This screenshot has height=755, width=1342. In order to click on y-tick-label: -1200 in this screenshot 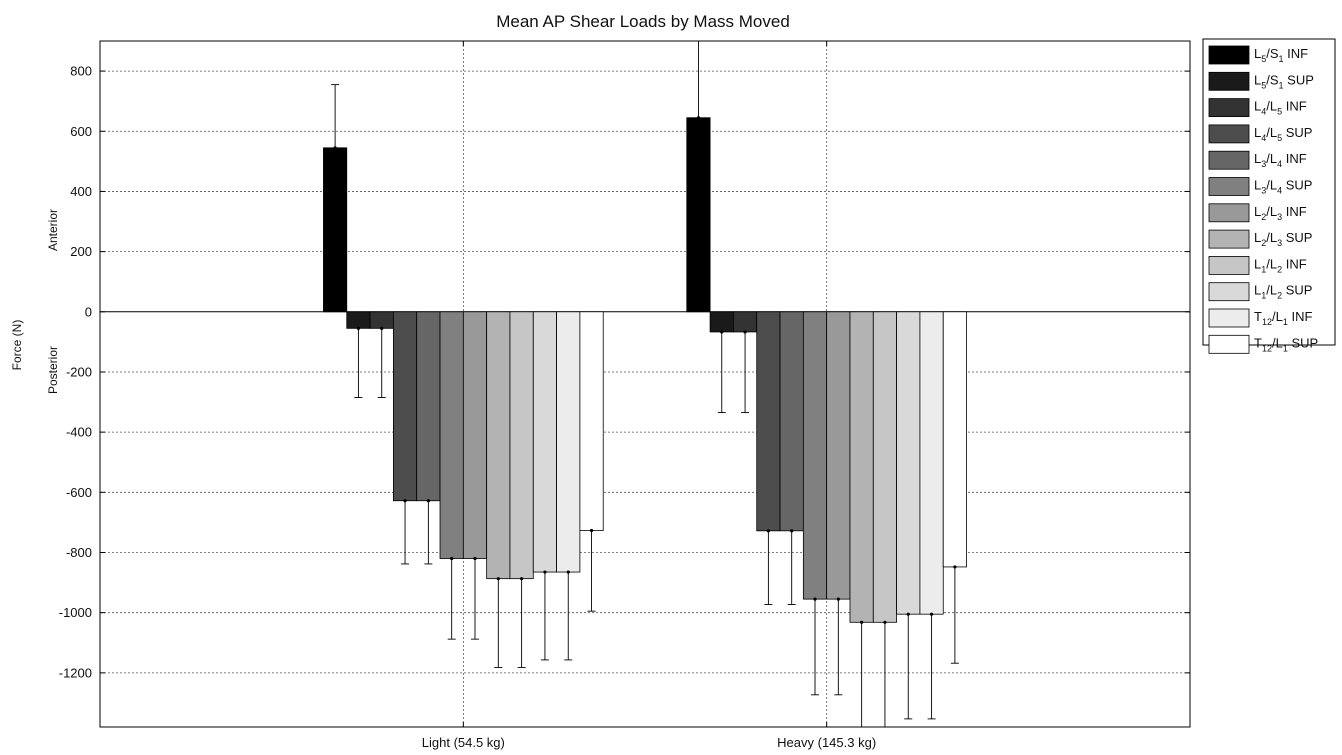, I will do `click(75, 672)`.